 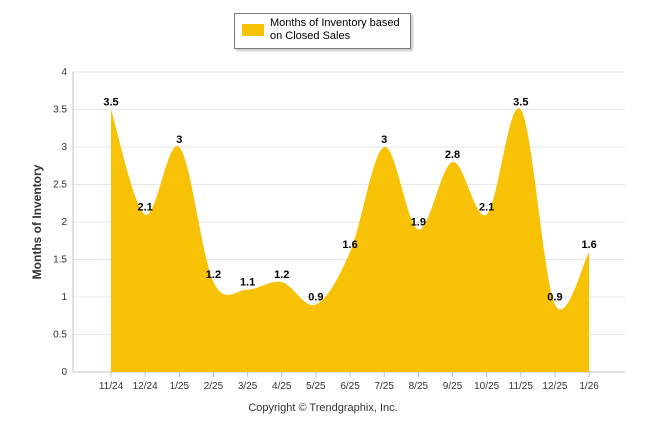 I want to click on x-tick-label: 6/25, so click(x=350, y=386).